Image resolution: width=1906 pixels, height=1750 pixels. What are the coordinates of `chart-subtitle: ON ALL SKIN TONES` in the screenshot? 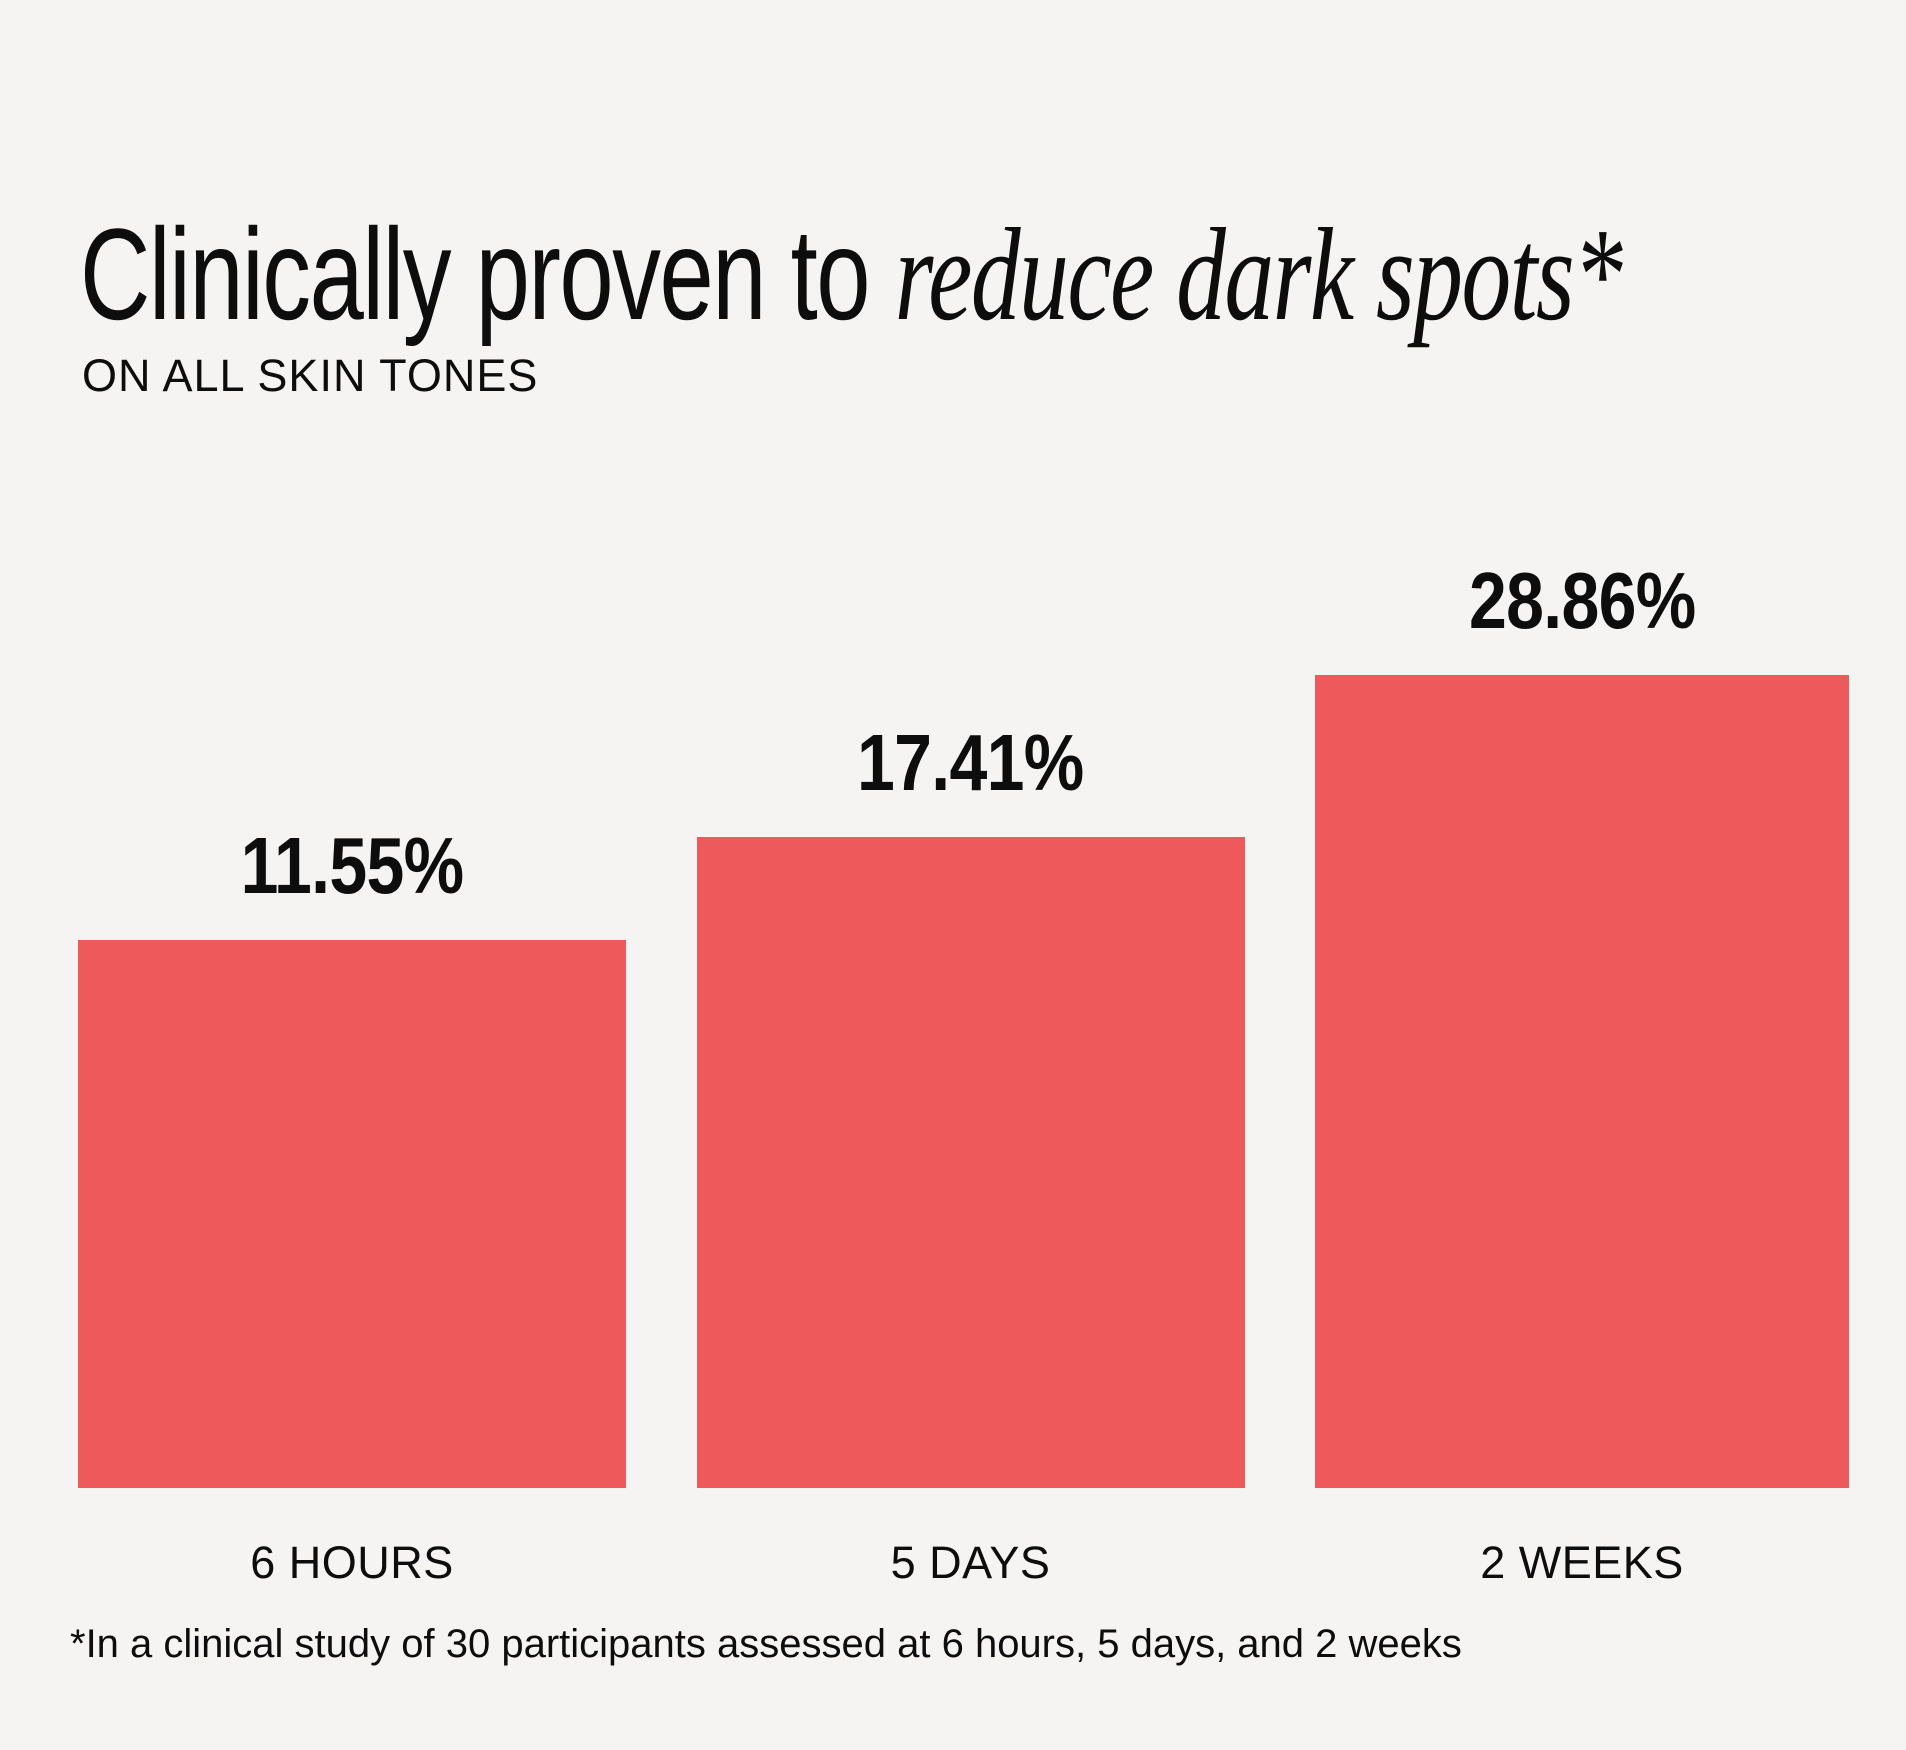 It's located at (310, 375).